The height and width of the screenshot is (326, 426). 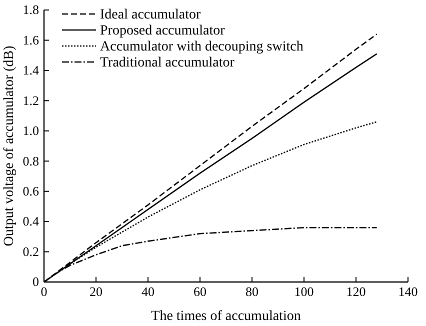 What do you see at coordinates (30, 251) in the screenshot?
I see `y-tick-label: 0.2` at bounding box center [30, 251].